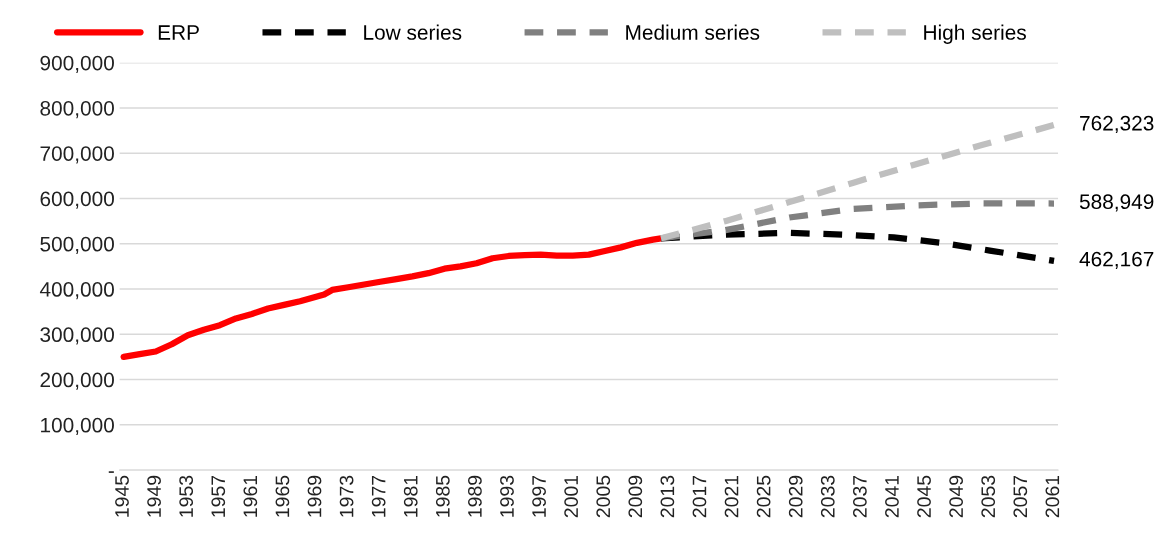  I want to click on x-tick-label: 2013, so click(667, 496).